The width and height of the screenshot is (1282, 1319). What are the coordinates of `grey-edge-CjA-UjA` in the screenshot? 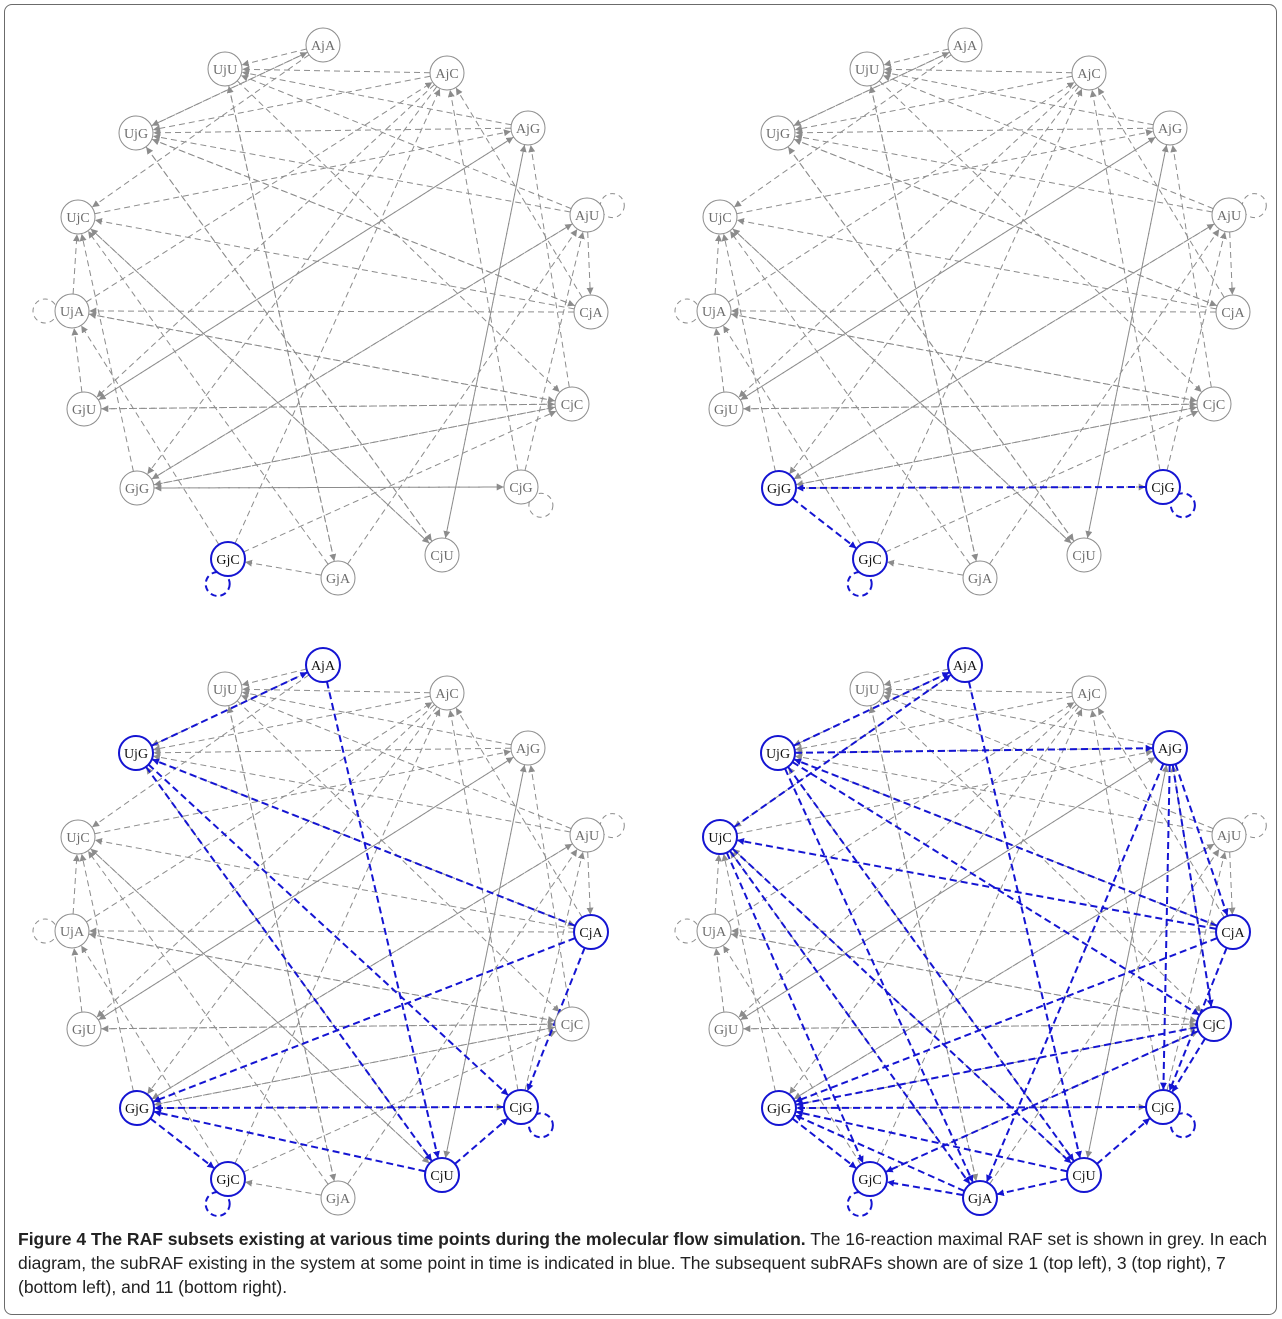 It's located at (974, 931).